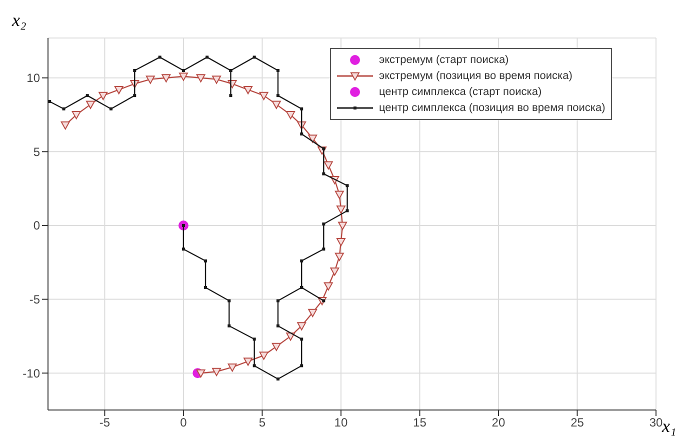  I want to click on legend-label: центр симплекса (старт поиска), so click(460, 92).